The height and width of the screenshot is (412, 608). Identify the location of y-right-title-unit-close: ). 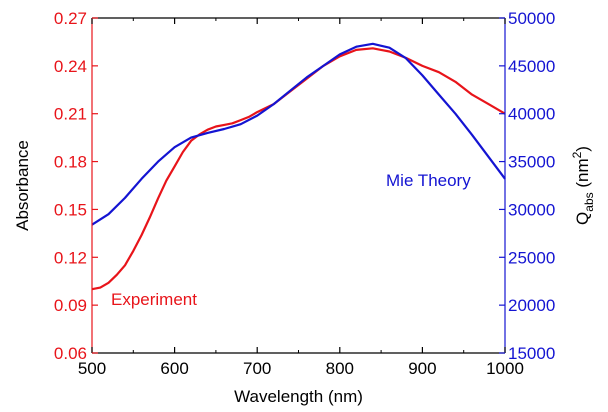
(582, 149).